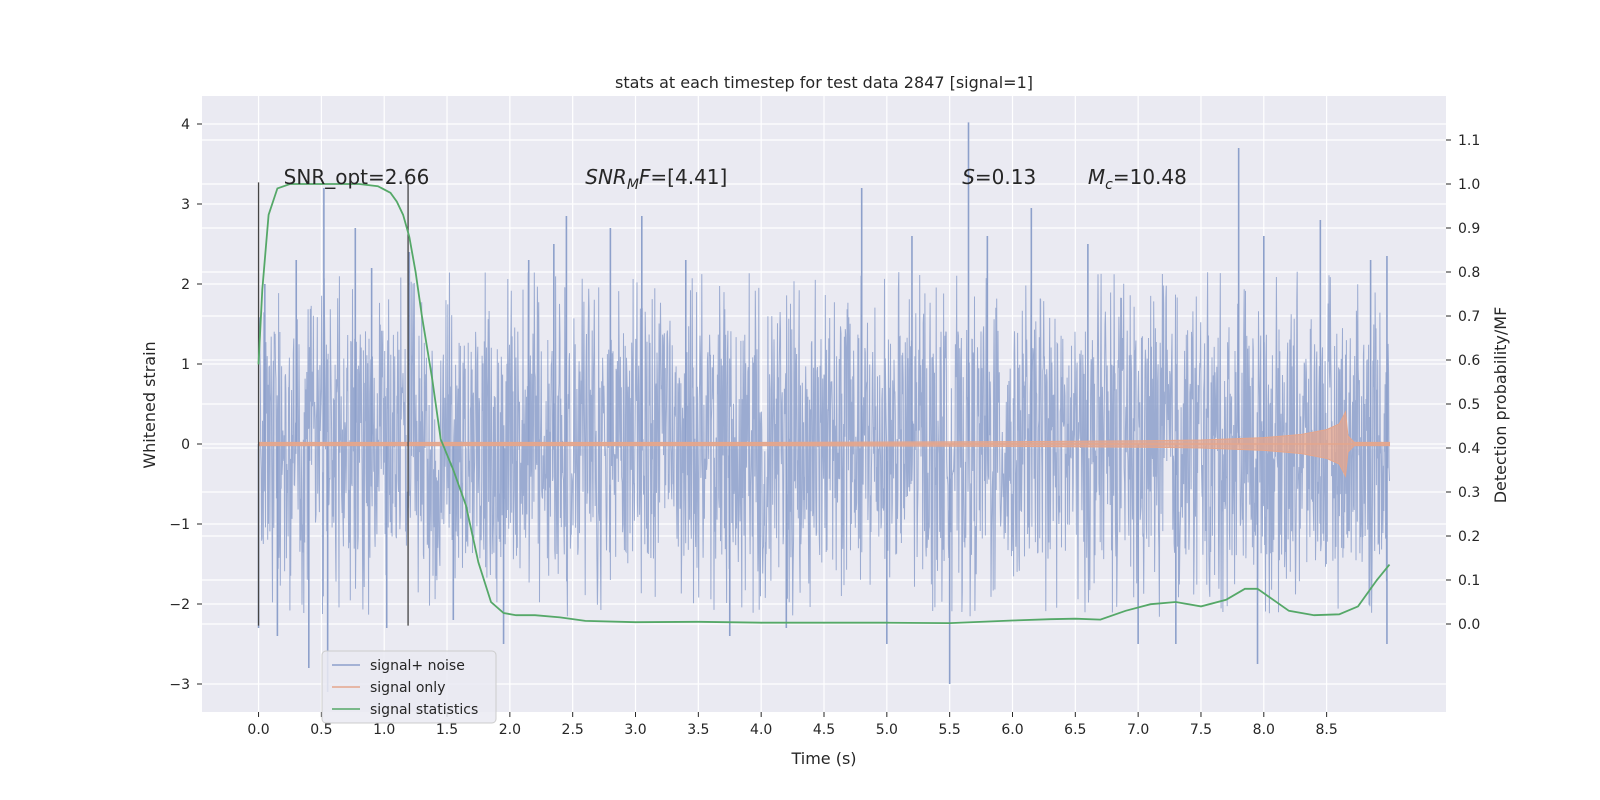 The height and width of the screenshot is (800, 1600). I want to click on annotation-text: S=0.13, so click(999, 177).